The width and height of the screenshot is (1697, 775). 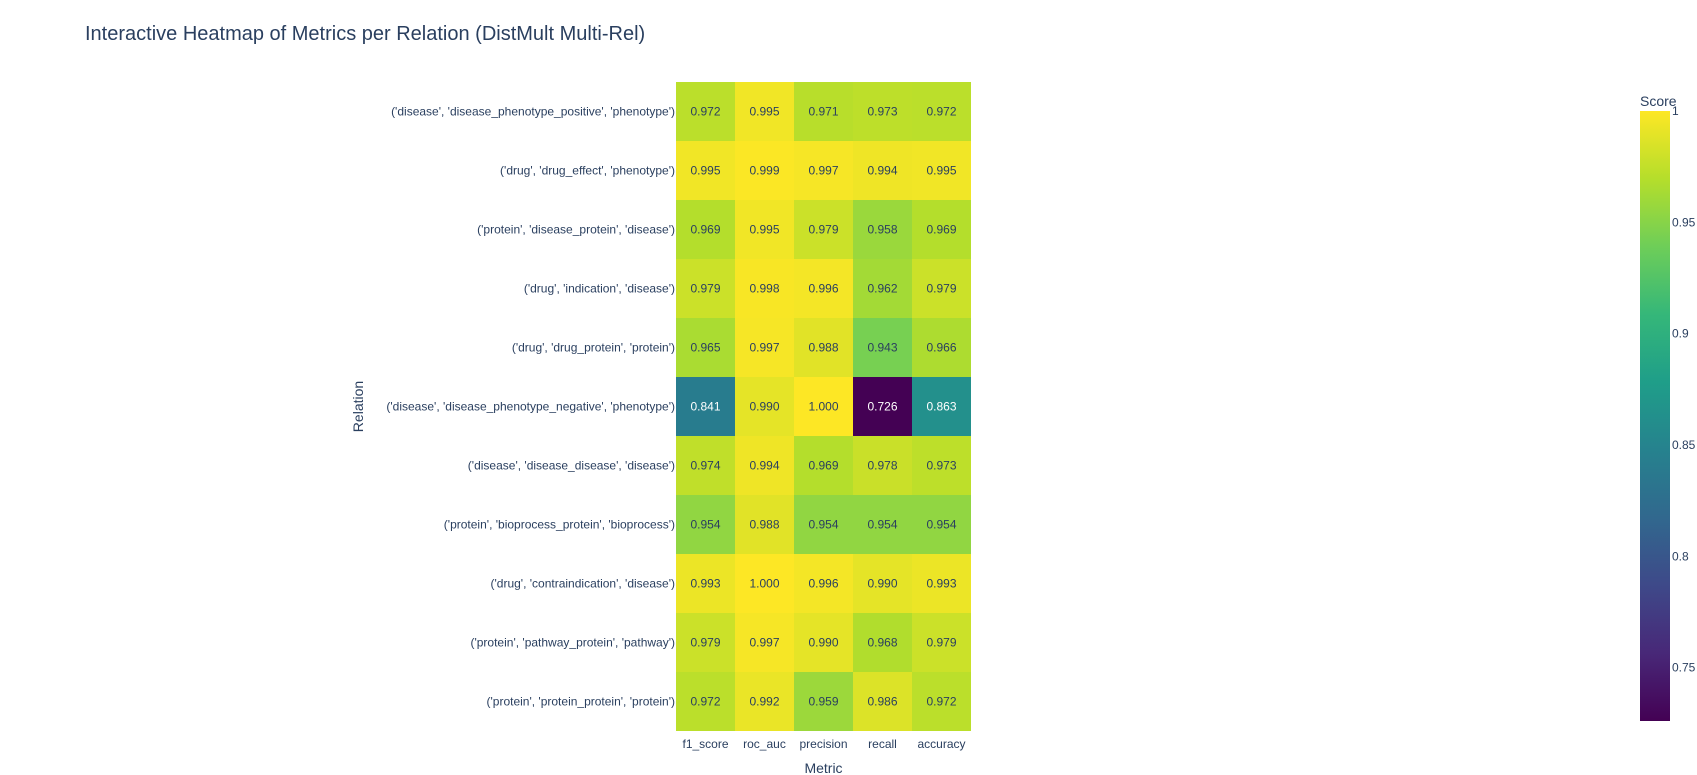 I want to click on cell-value-label: 0.966, so click(x=941, y=348).